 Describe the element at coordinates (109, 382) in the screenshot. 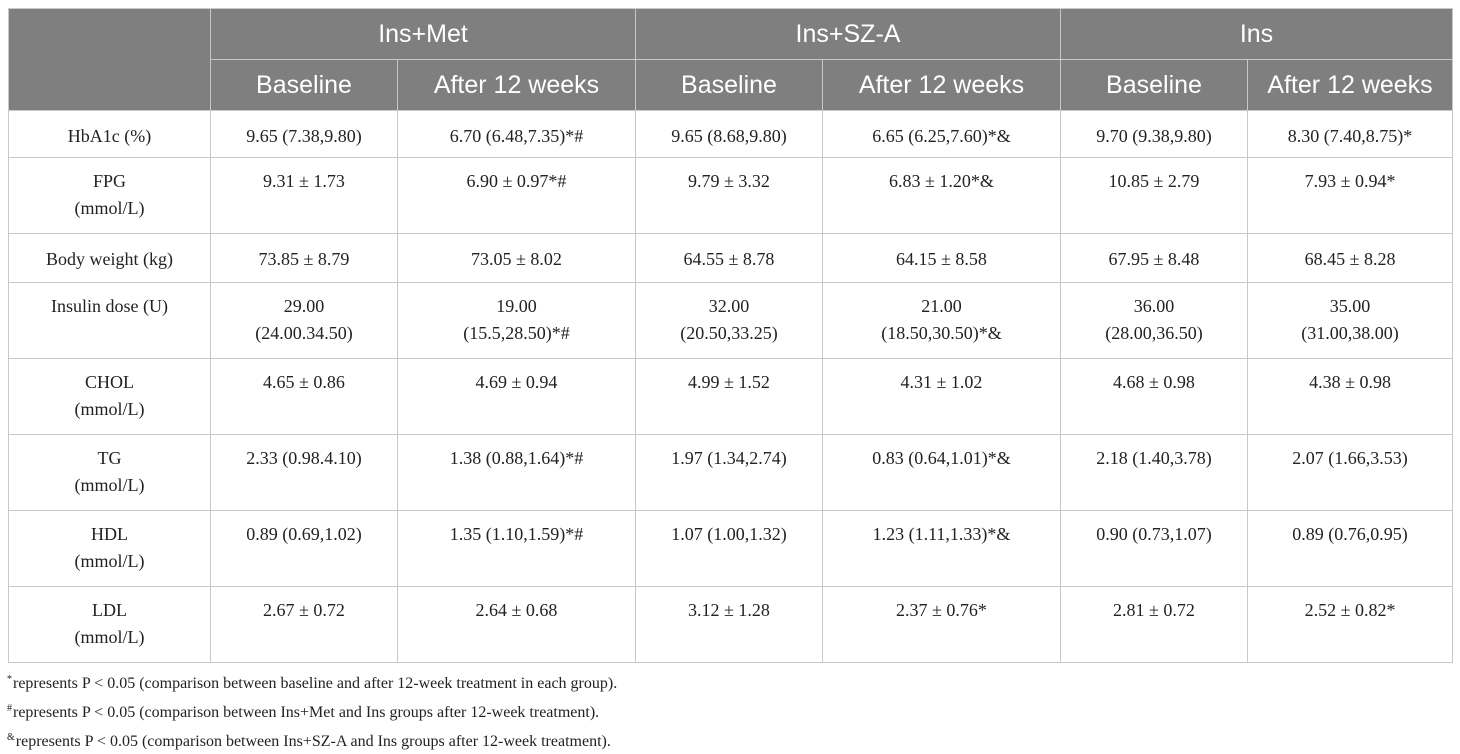

I see `row-label-line: CHOL` at that location.